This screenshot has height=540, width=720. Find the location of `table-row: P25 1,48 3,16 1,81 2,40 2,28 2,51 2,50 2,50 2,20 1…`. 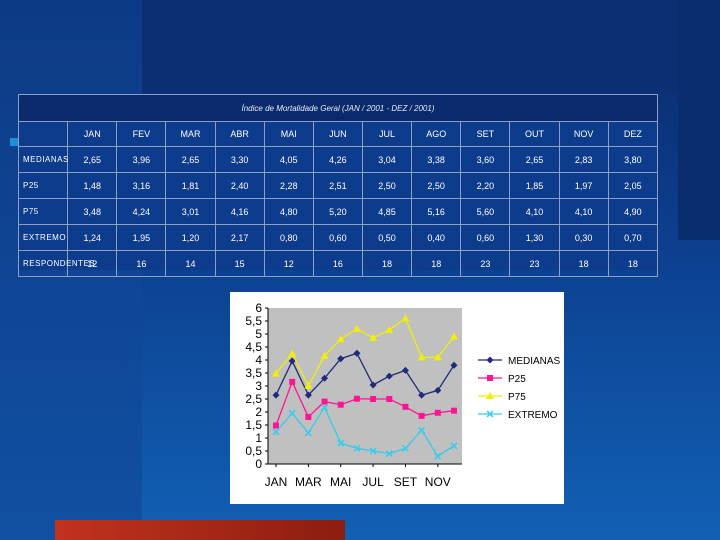

table-row: P25 1,48 3,16 1,81 2,40 2,28 2,51 2,50 2,50 2,20 1… is located at coordinates (338, 185).